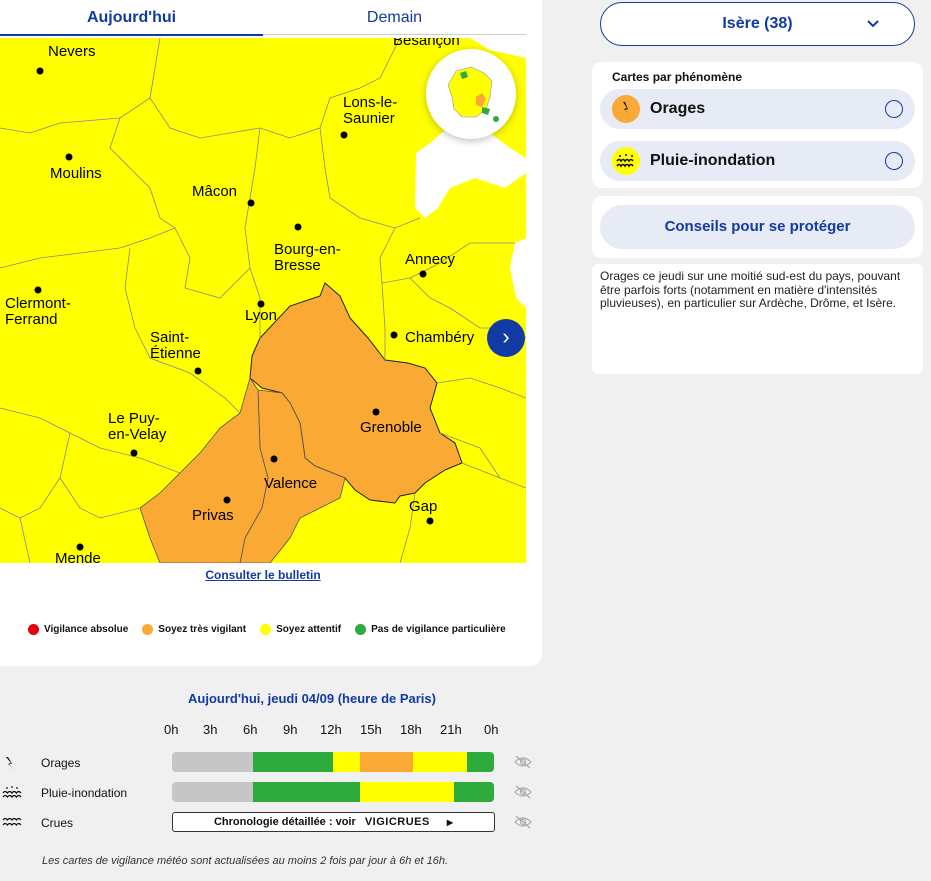 This screenshot has height=881, width=931. What do you see at coordinates (518, 273) in the screenshot?
I see `map-foreign-zone-east` at bounding box center [518, 273].